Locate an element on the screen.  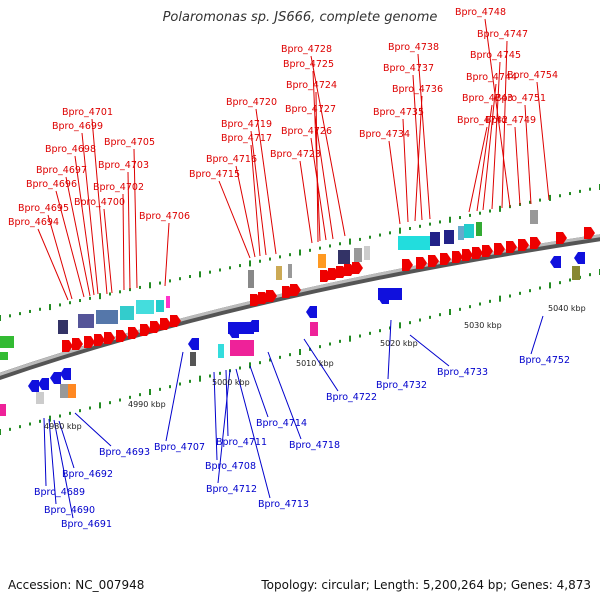
gene-label-bottom: Bpro_4718 is located at coordinates (314, 445).